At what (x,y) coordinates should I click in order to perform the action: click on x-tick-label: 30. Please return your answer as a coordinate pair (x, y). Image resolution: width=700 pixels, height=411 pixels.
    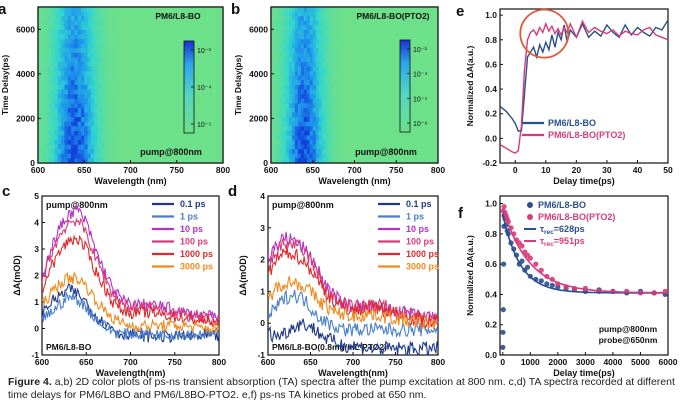
    Looking at the image, I should click on (607, 170).